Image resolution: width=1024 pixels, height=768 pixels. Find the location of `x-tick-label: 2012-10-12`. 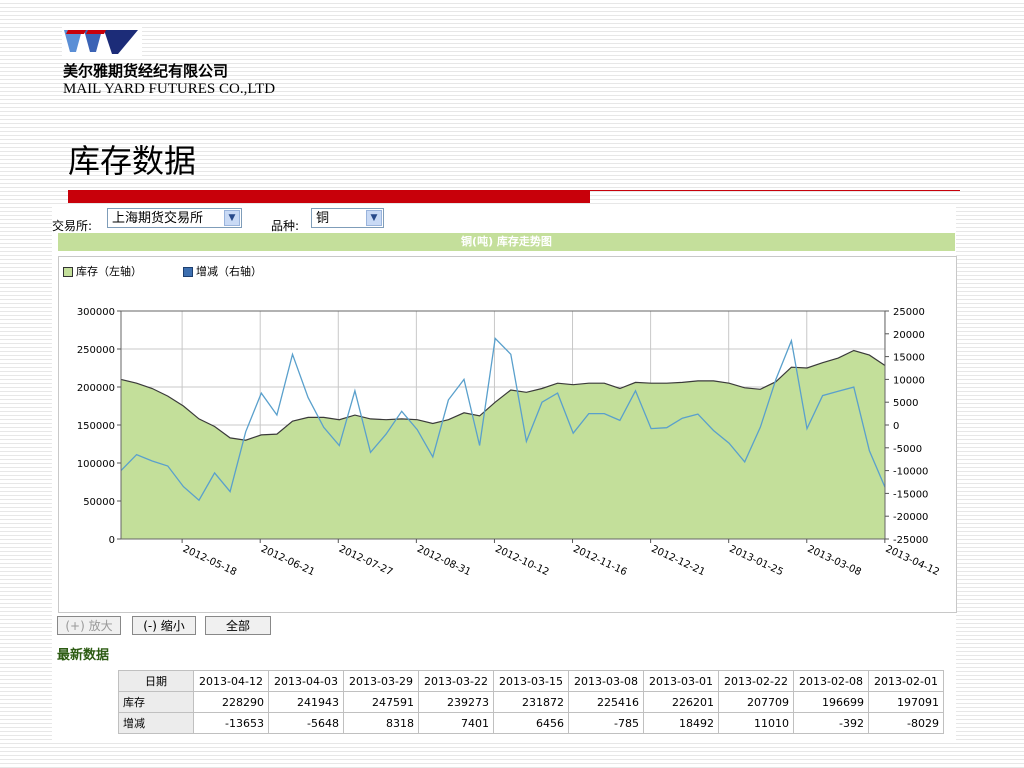

x-tick-label: 2012-10-12 is located at coordinates (521, 561).